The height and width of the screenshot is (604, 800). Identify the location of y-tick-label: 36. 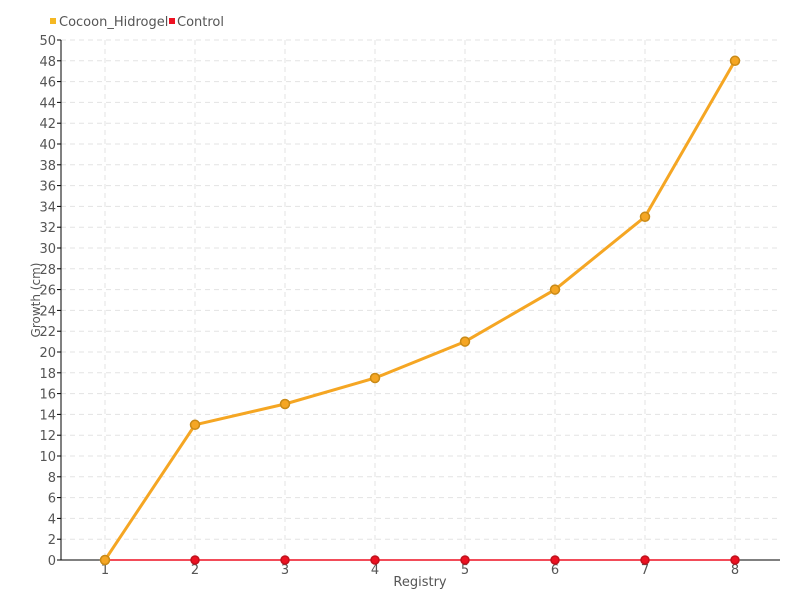
(47, 187).